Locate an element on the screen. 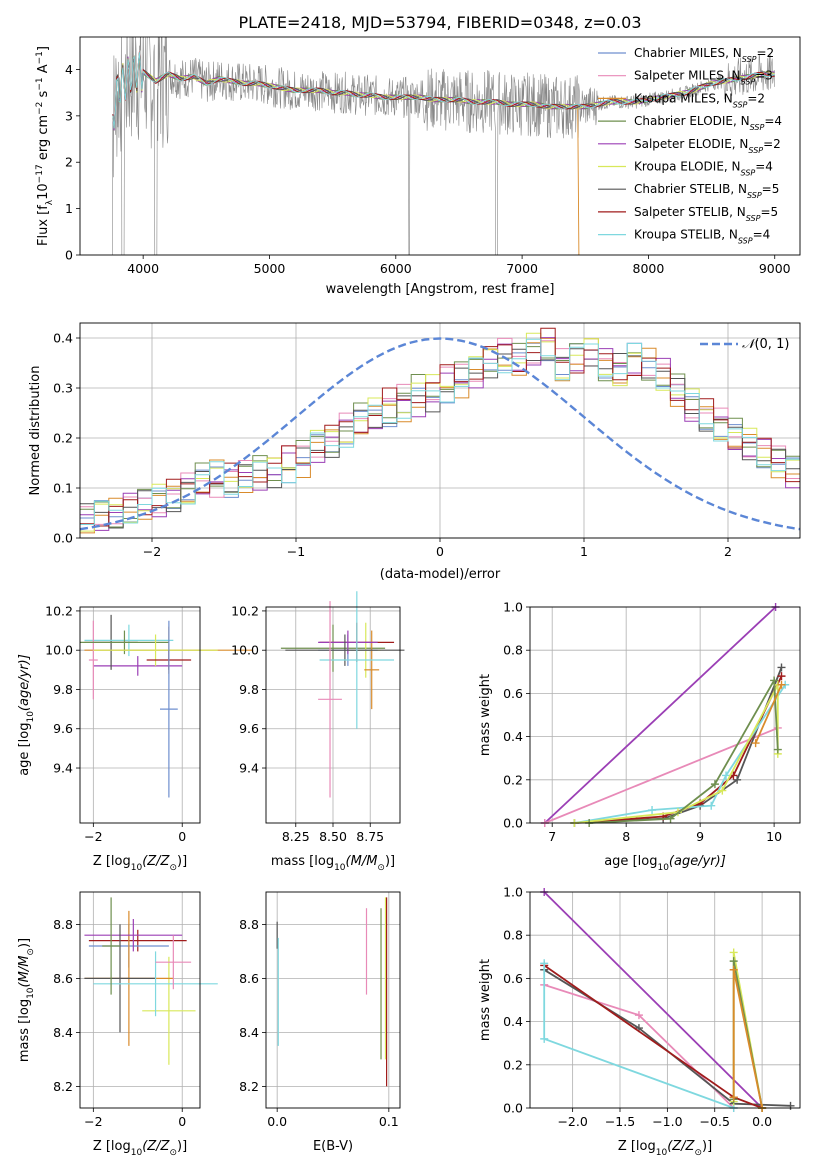  tick-label-x: 0.0 is located at coordinates (277, 1121).